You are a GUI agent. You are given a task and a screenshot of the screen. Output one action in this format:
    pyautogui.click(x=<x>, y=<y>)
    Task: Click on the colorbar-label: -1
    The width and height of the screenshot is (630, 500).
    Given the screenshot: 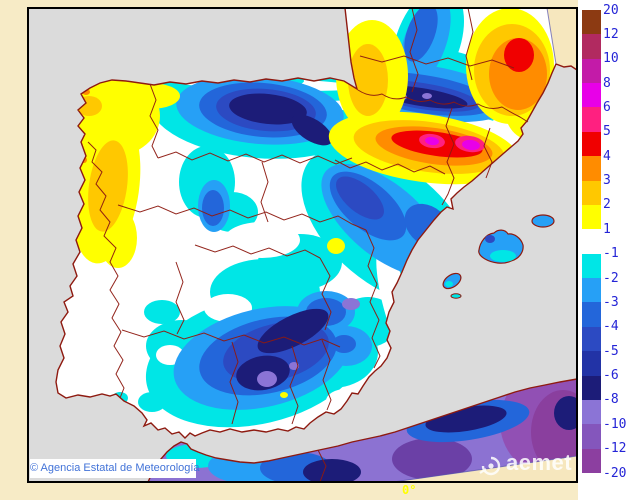 What is the action you would take?
    pyautogui.click(x=611, y=254)
    